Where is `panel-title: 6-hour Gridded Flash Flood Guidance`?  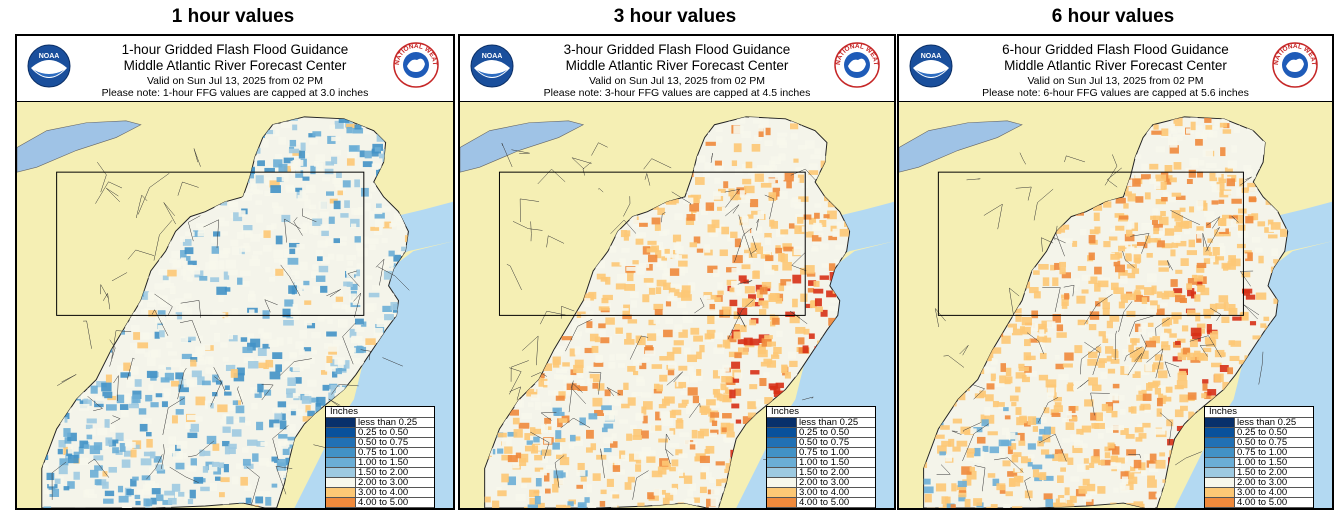 panel-title: 6-hour Gridded Flash Flood Guidance is located at coordinates (1115, 49).